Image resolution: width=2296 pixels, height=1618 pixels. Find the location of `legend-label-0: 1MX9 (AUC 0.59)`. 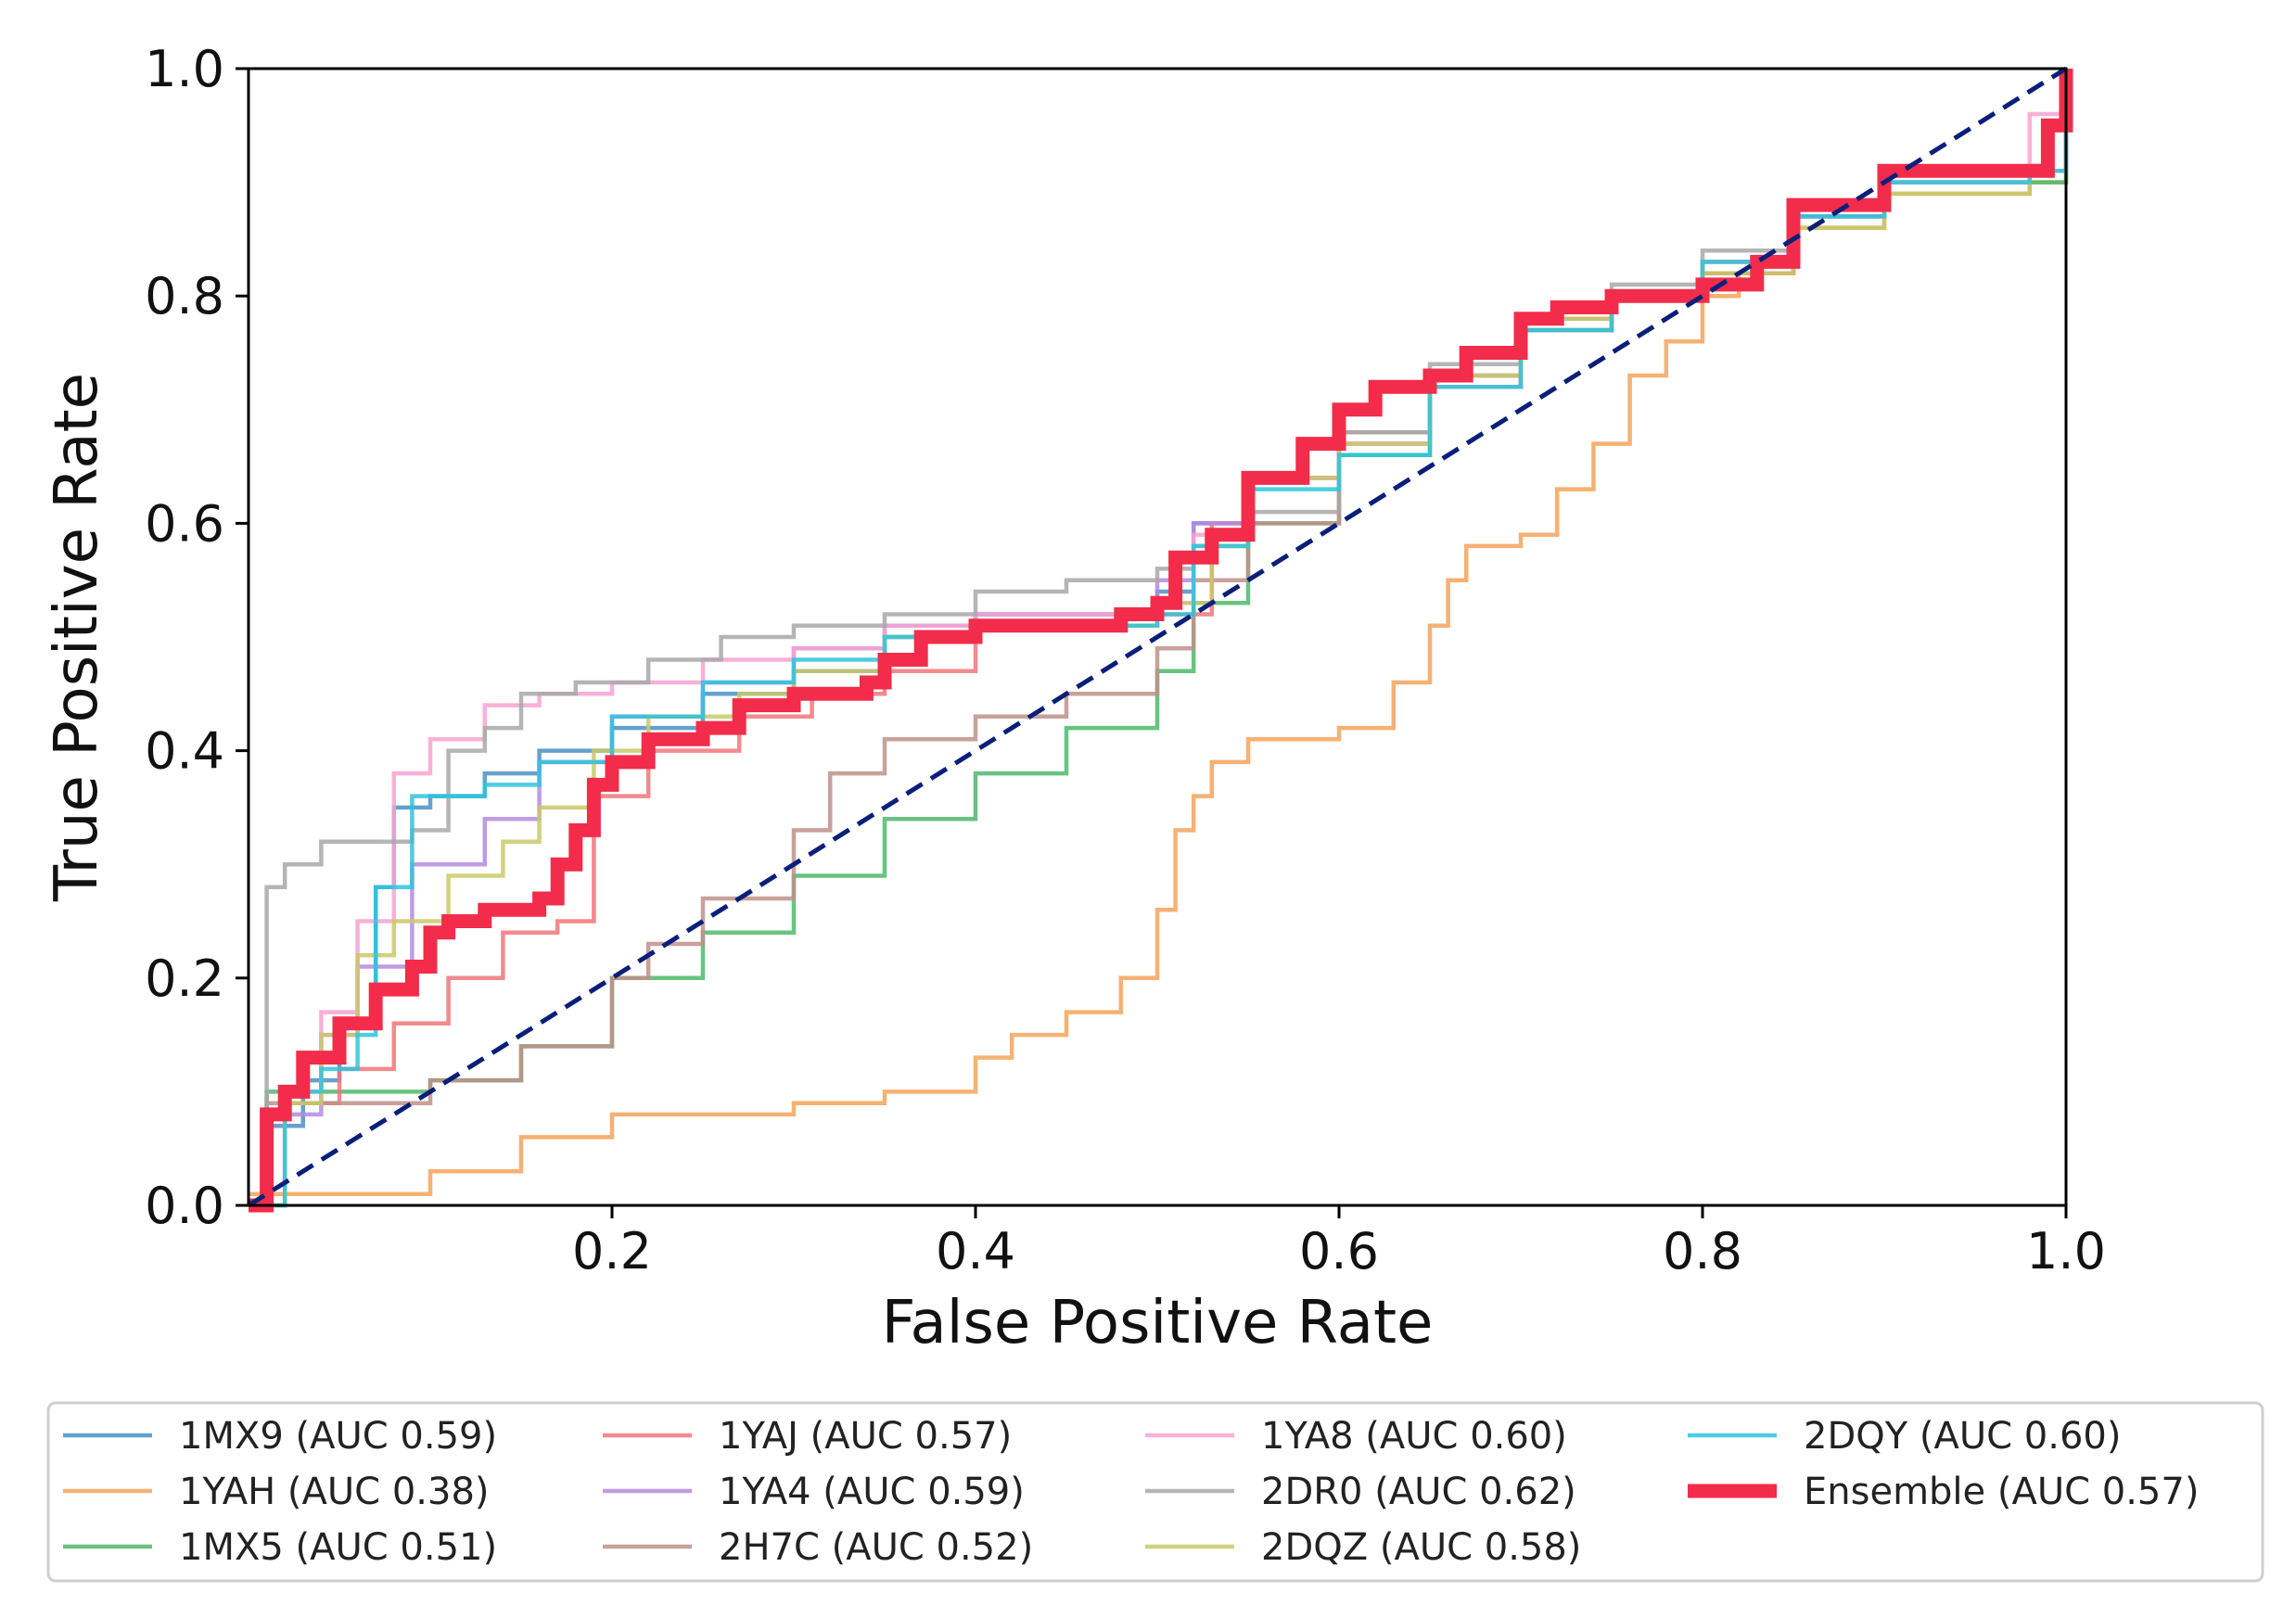

legend-label-0: 1MX9 (AUC 0.59) is located at coordinates (338, 1436).